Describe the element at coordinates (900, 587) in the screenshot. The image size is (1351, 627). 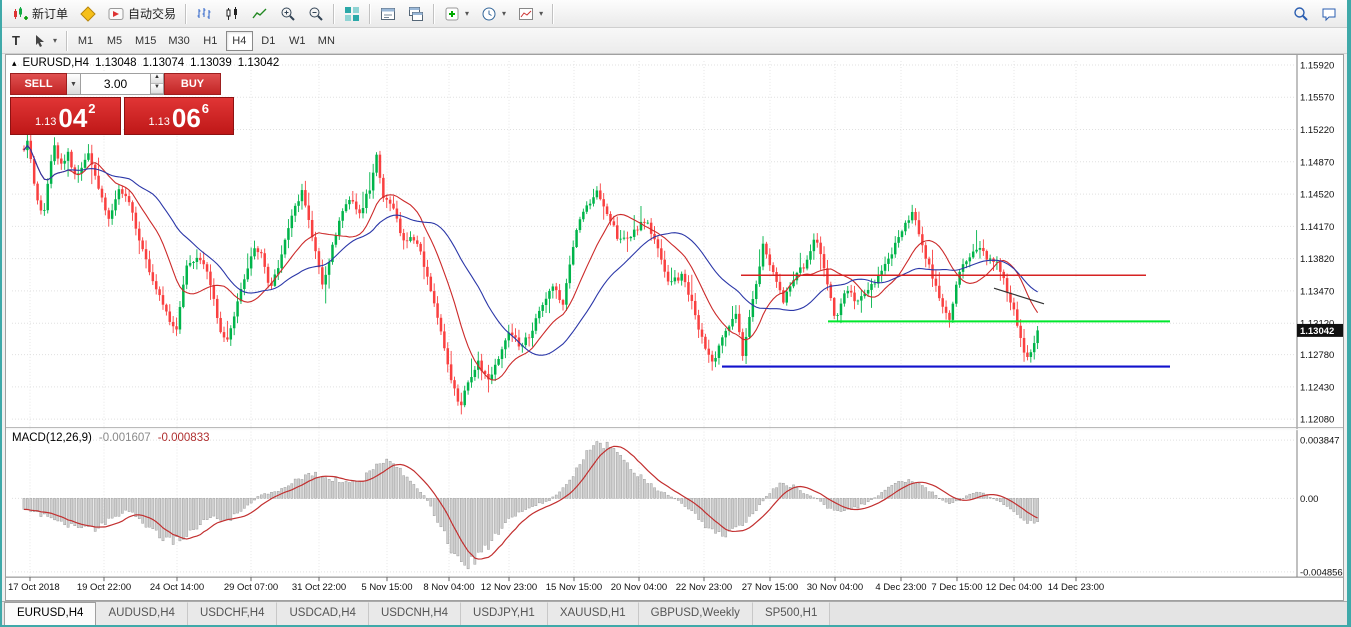
I see `svg-text: 4 Dec 23:00` at that location.